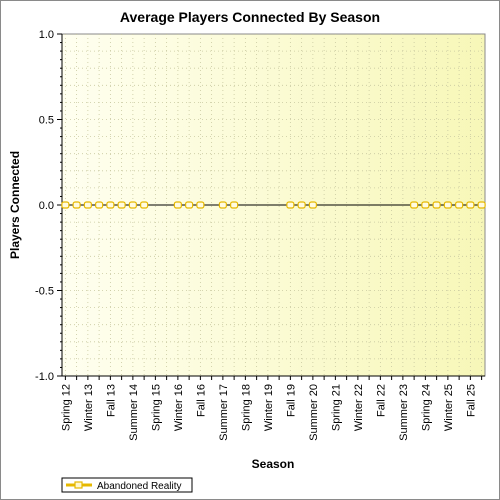  I want to click on x-tick-label: Spring 15, so click(156, 407).